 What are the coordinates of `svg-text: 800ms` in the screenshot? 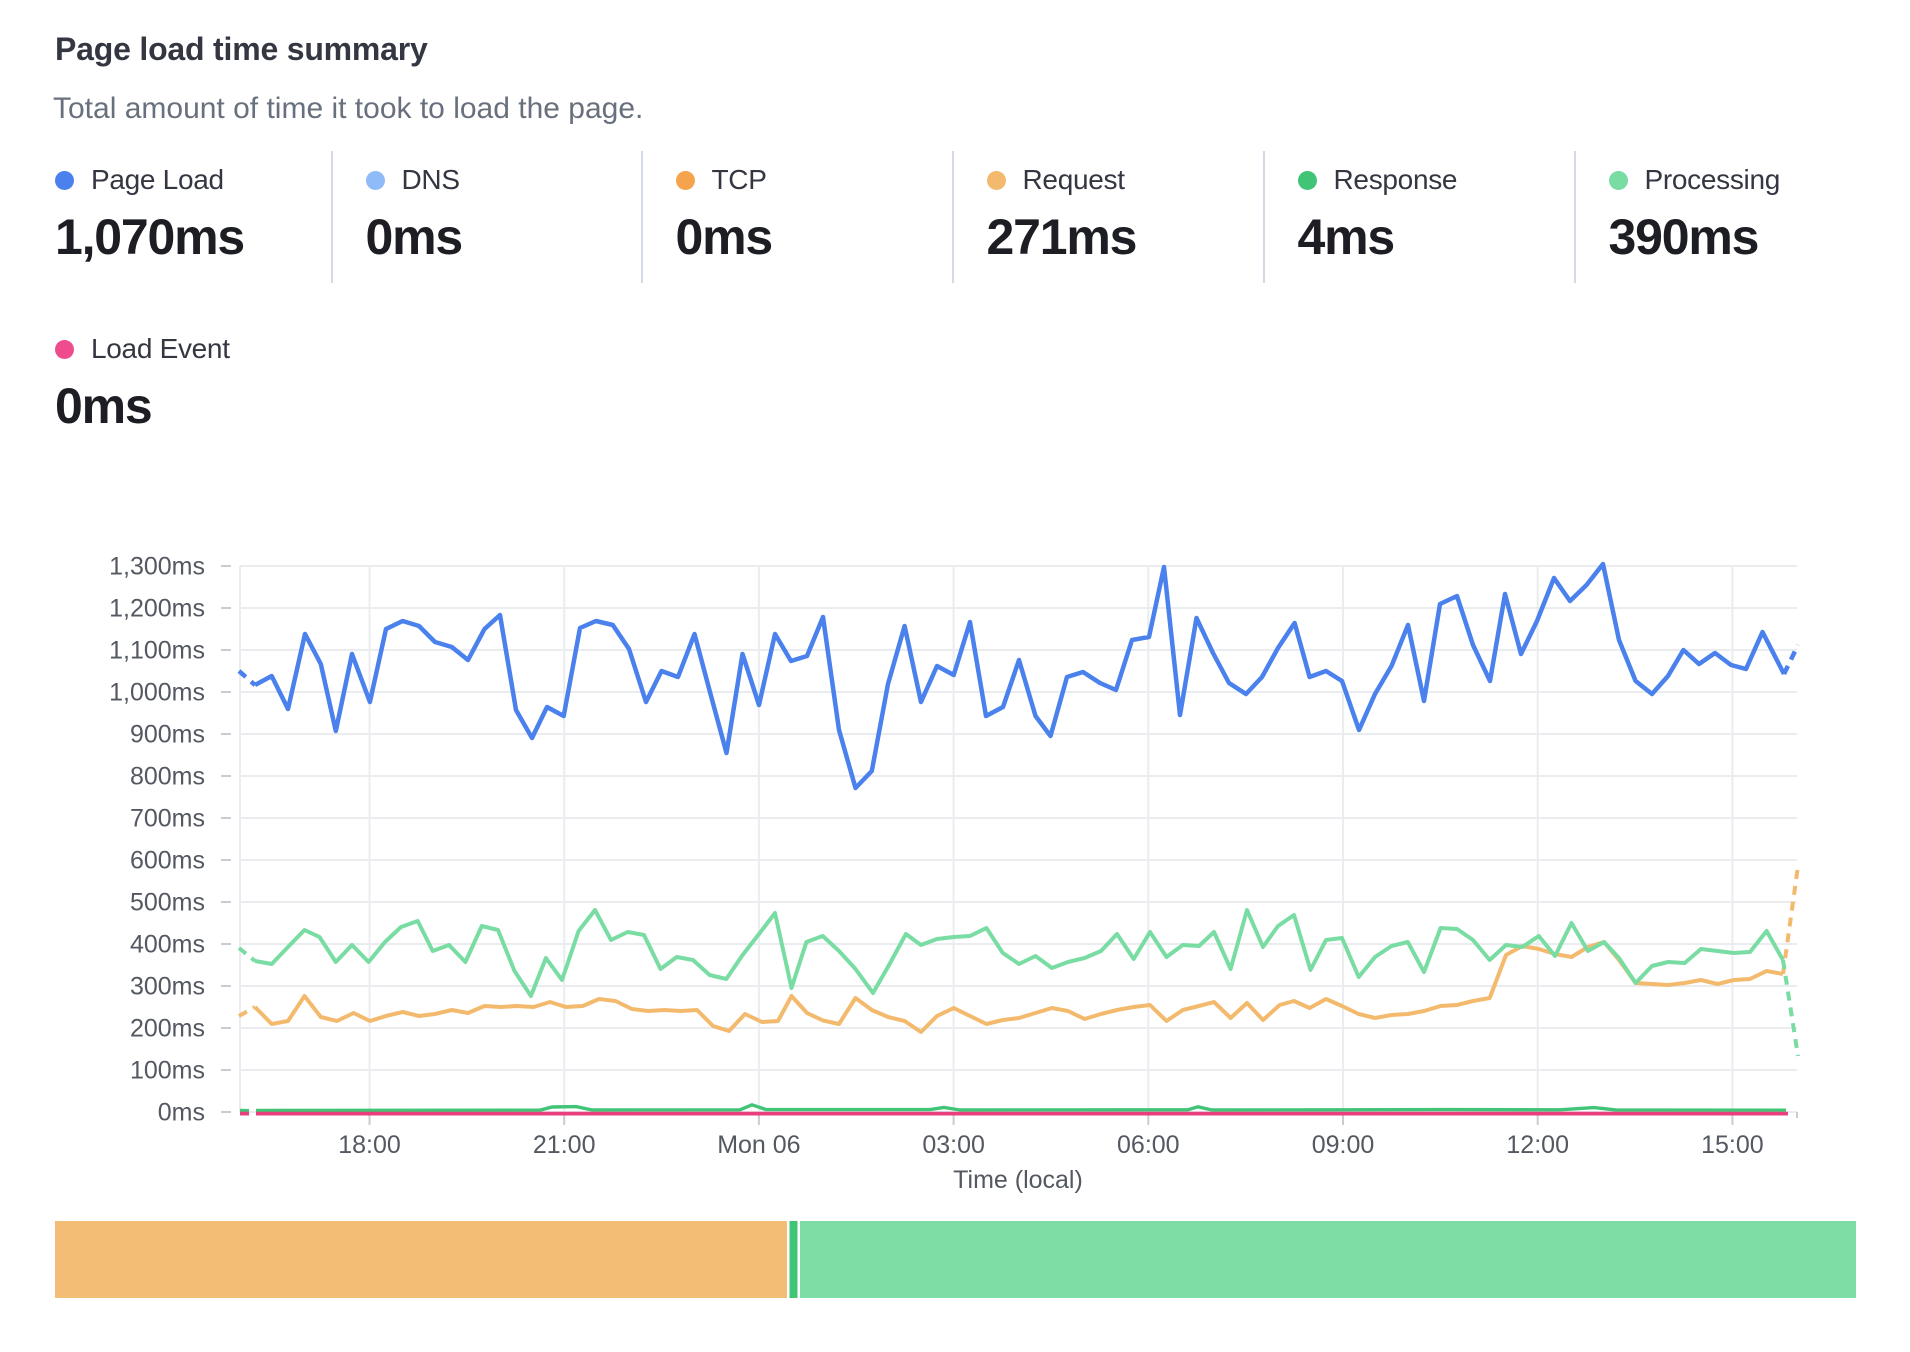 It's located at (167, 777).